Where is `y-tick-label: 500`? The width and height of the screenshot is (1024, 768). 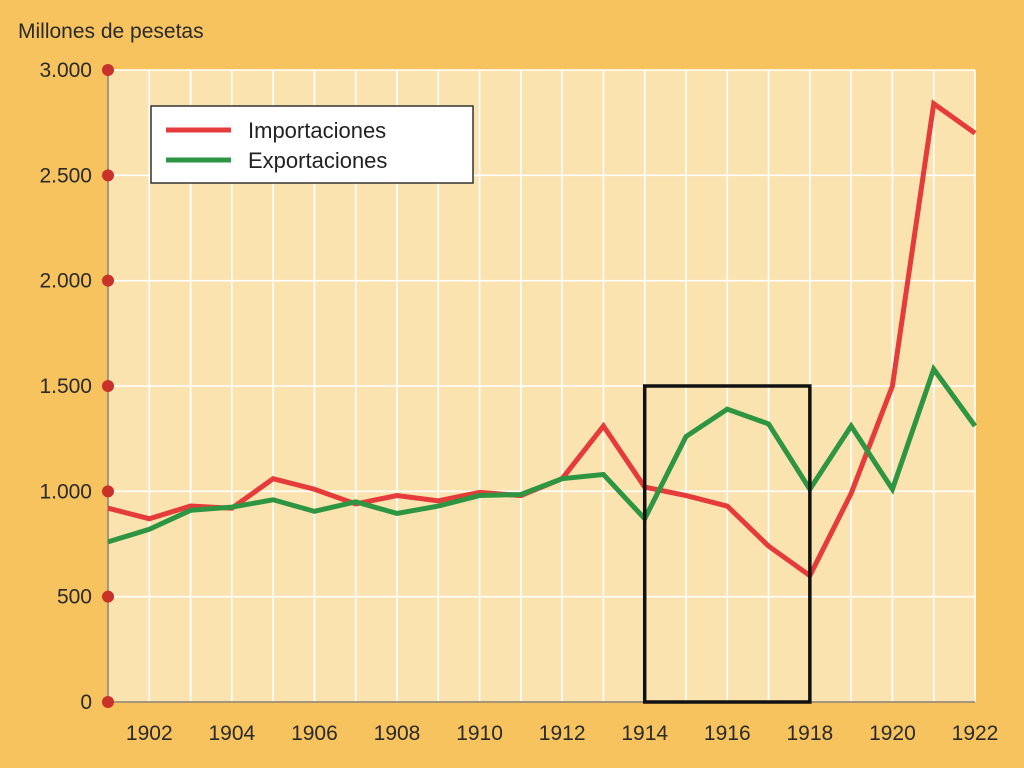
y-tick-label: 500 is located at coordinates (74, 597).